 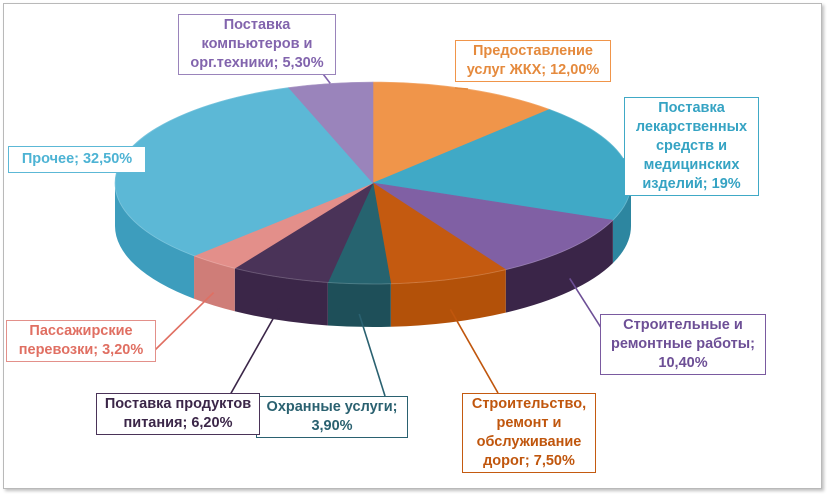 What do you see at coordinates (81, 341) in the screenshot?
I see `data-label-passenger-transport: Пассажирские перевозки; 3,20%` at bounding box center [81, 341].